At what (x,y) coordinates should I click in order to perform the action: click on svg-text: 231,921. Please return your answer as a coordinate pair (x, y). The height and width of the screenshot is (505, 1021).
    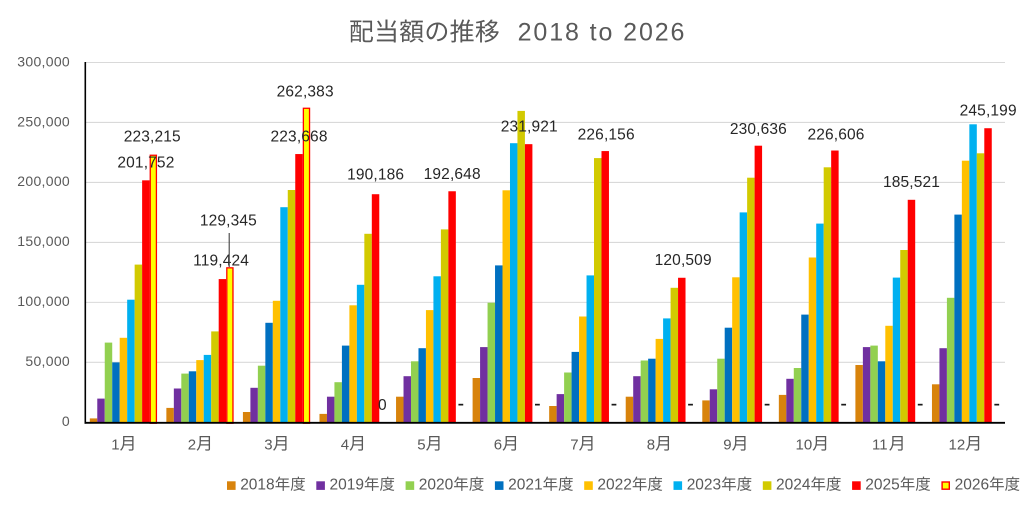
    Looking at the image, I should click on (529, 126).